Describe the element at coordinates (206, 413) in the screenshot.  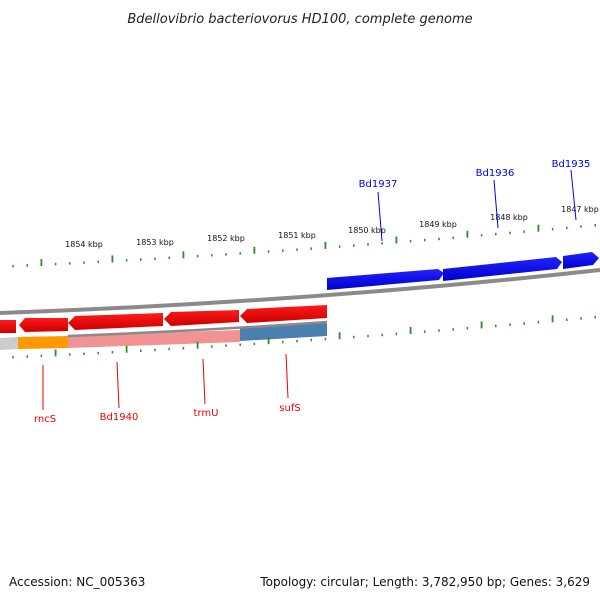
I see `gene-label-trmU: trmU` at that location.